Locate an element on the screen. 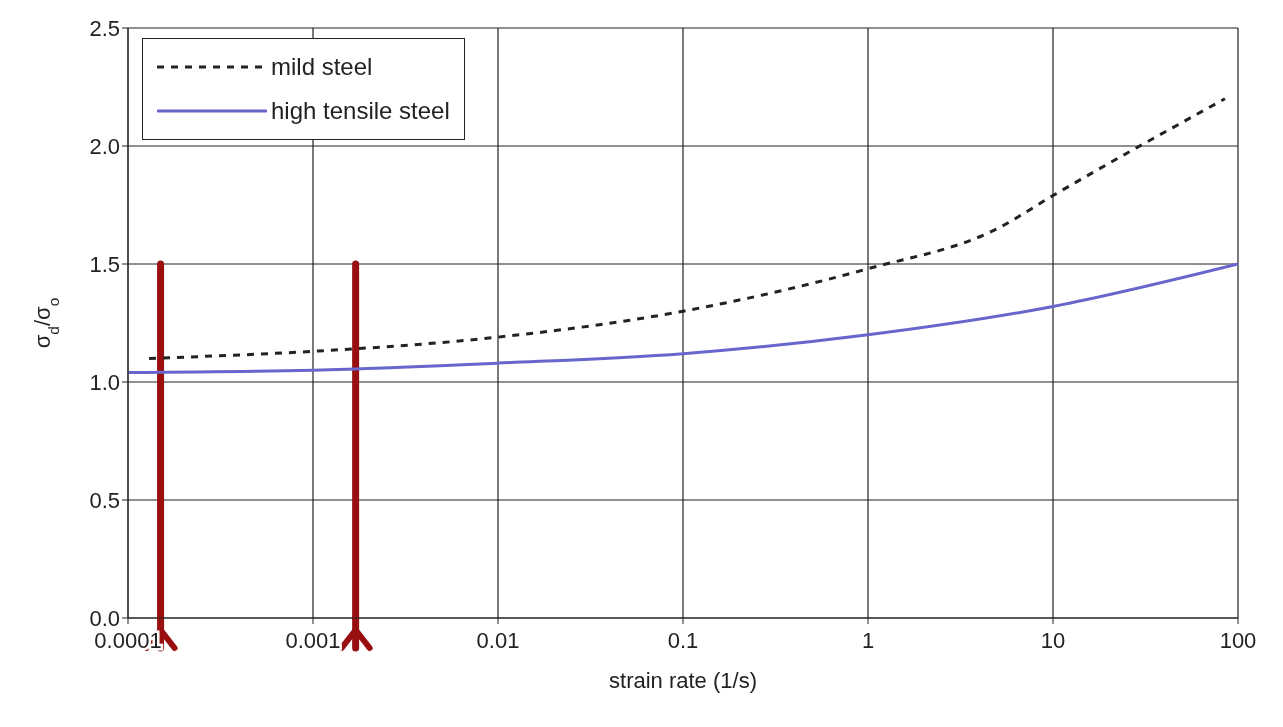 The image size is (1283, 727). legend-label: high tensile steel is located at coordinates (360, 111).